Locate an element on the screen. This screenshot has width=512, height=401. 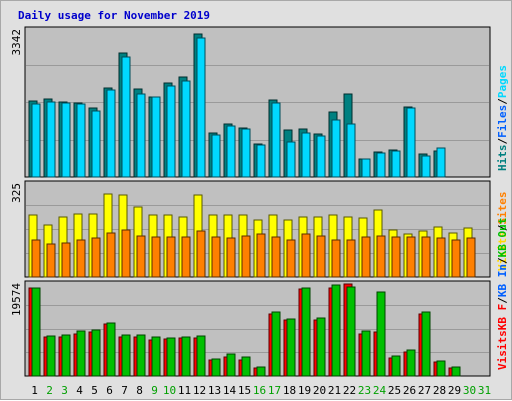
day-label-6: 6 is located at coordinates (109, 390).